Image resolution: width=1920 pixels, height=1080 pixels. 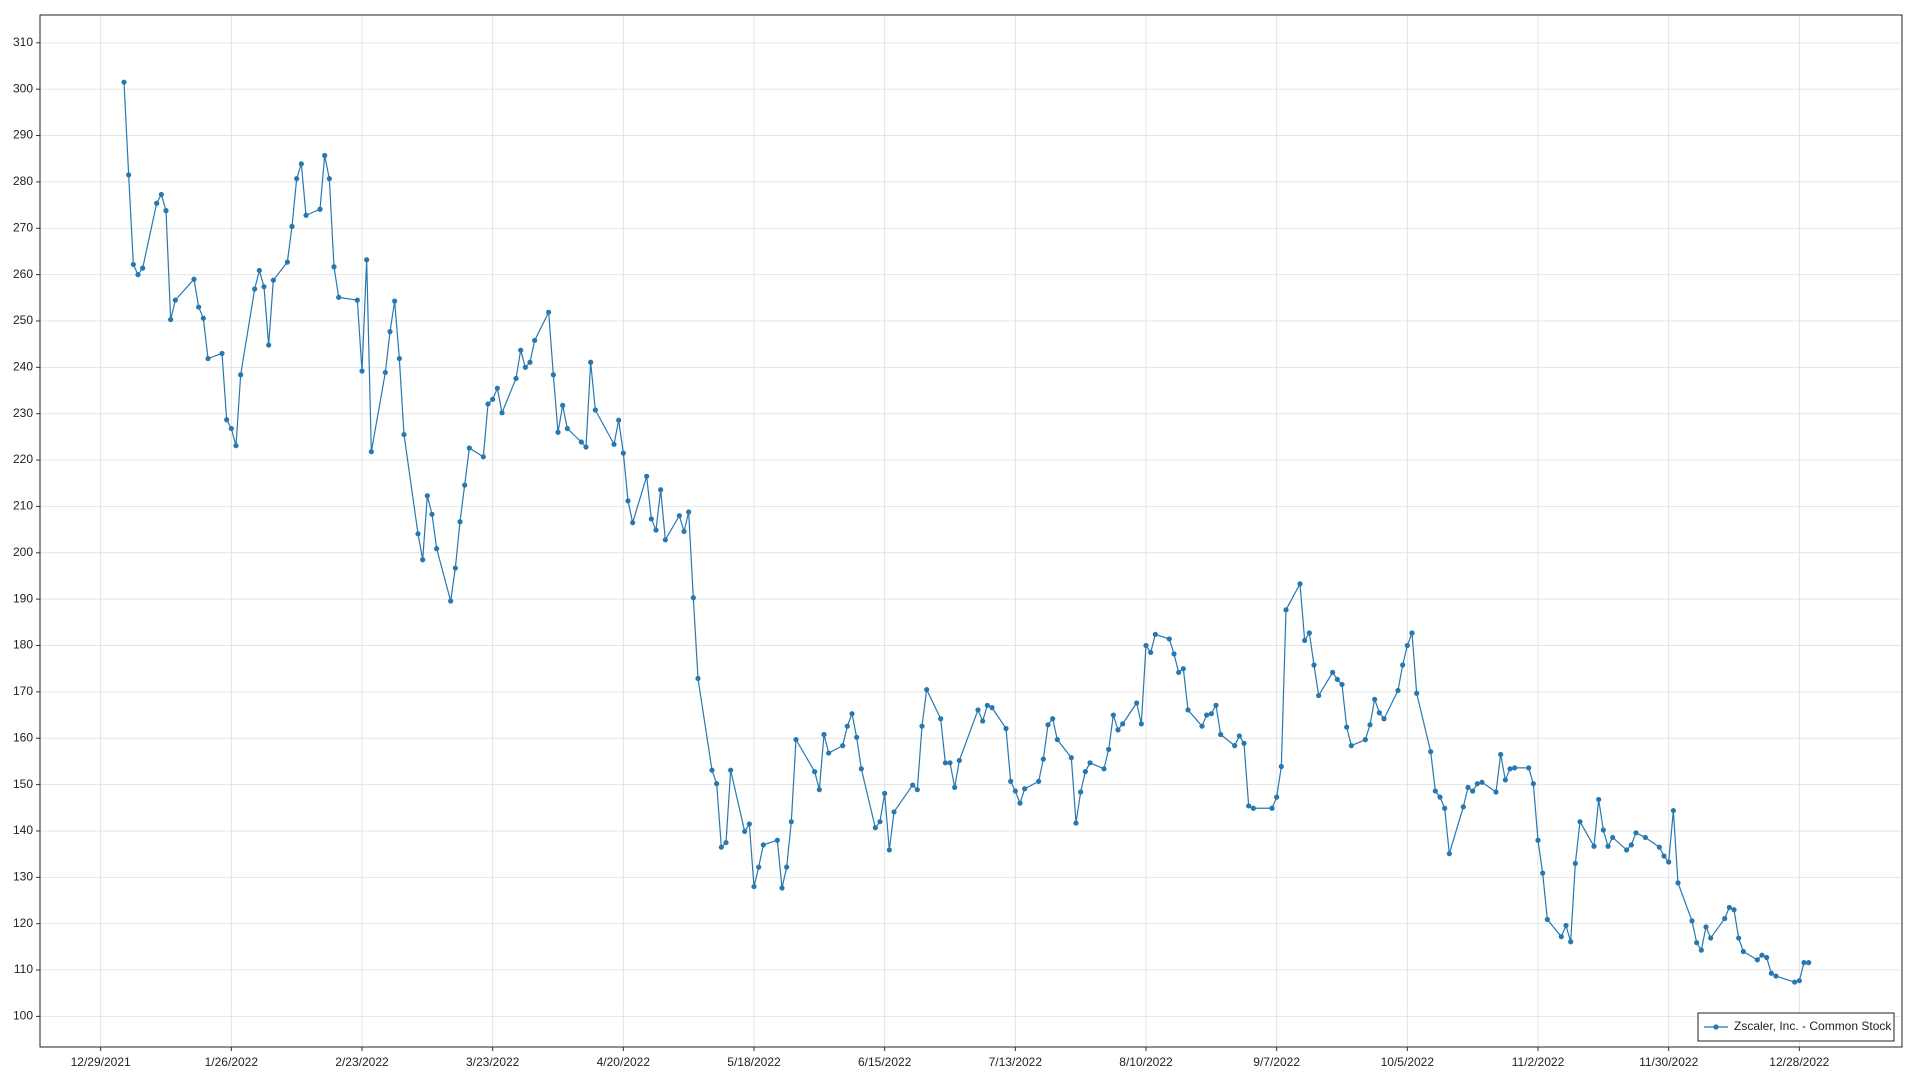 I want to click on x-tick-label: 10/5/2022, so click(x=1408, y=1062).